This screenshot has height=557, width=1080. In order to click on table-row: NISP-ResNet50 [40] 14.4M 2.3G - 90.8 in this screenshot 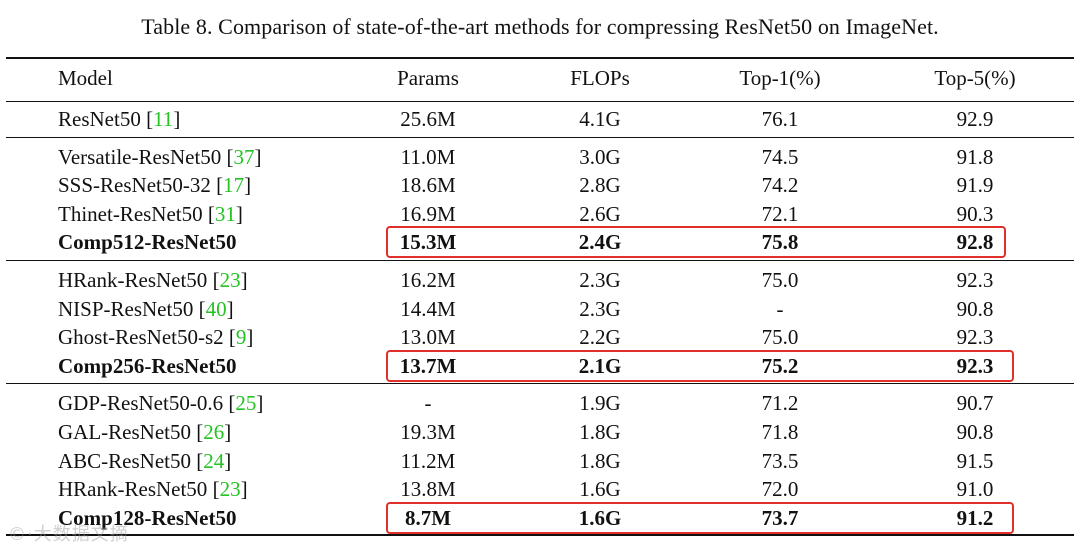, I will do `click(540, 309)`.